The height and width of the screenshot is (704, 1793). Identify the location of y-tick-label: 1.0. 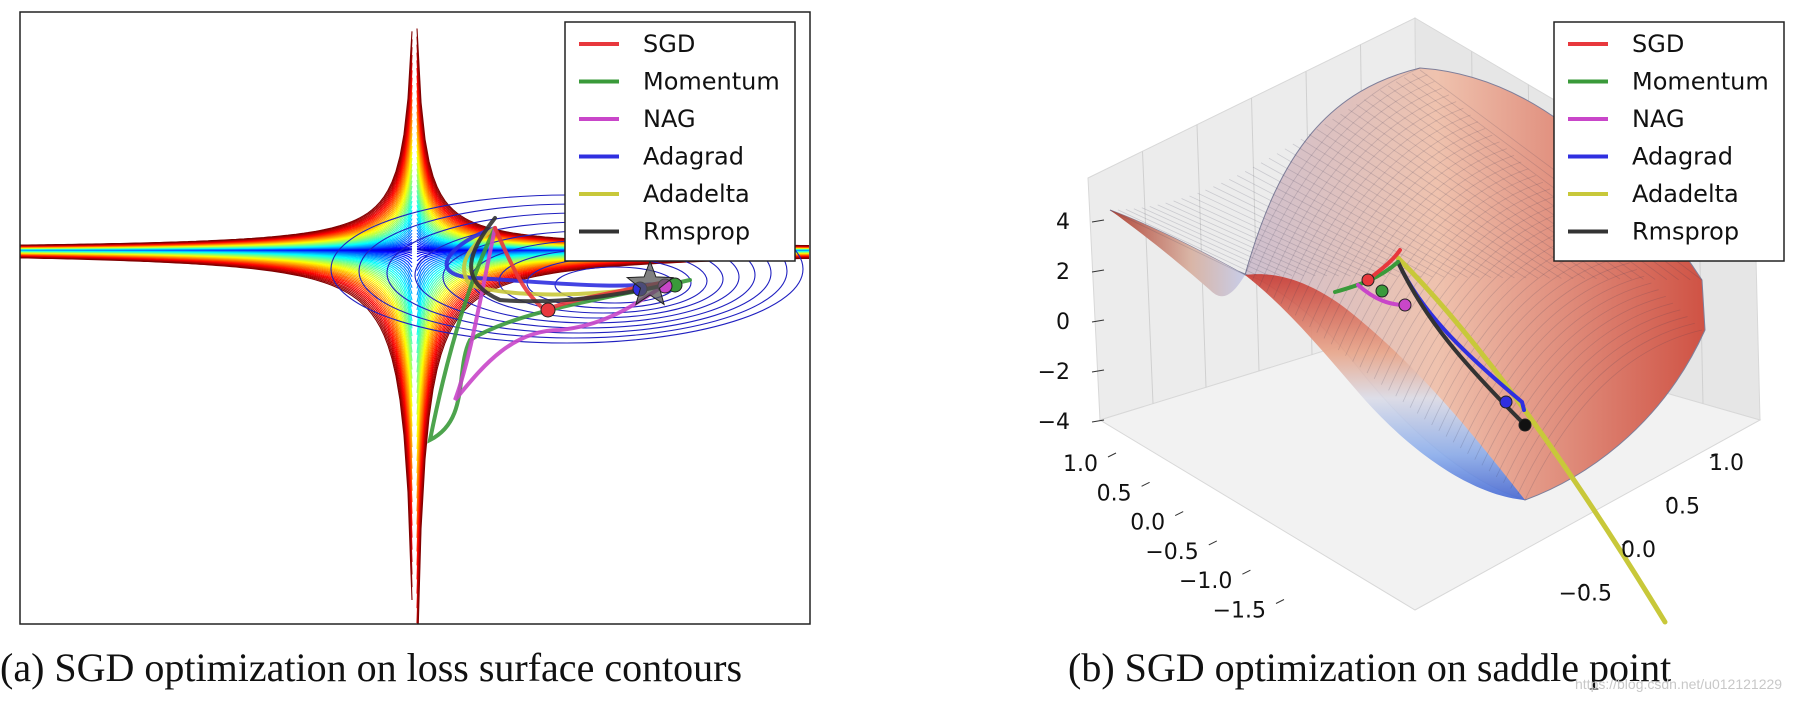
(1726, 463).